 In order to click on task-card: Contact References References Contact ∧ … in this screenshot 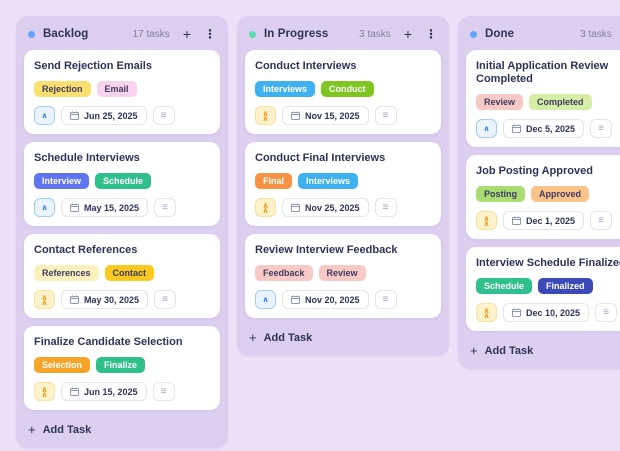, I will do `click(122, 276)`.